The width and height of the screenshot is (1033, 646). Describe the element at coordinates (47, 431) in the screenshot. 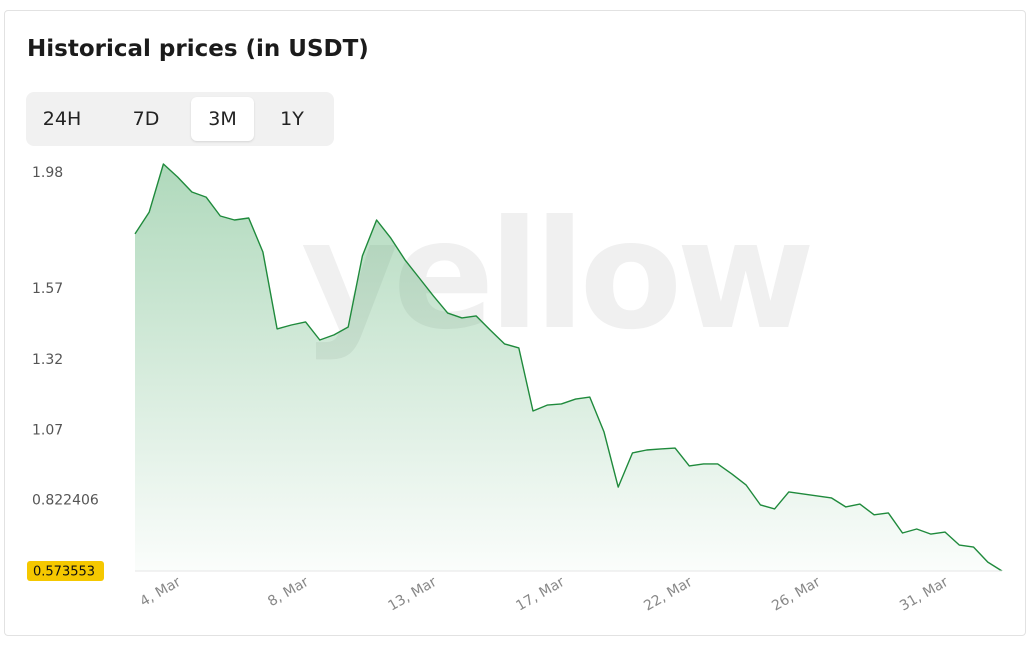

I see `y-tick-label: 1.07` at that location.